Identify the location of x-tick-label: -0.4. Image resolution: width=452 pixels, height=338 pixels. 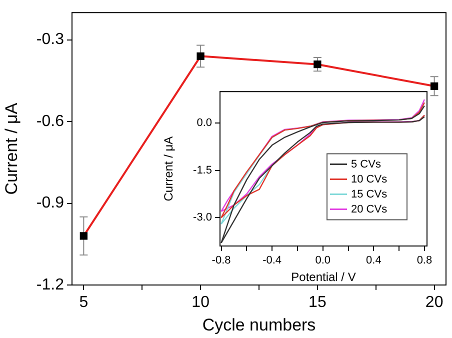
(272, 260).